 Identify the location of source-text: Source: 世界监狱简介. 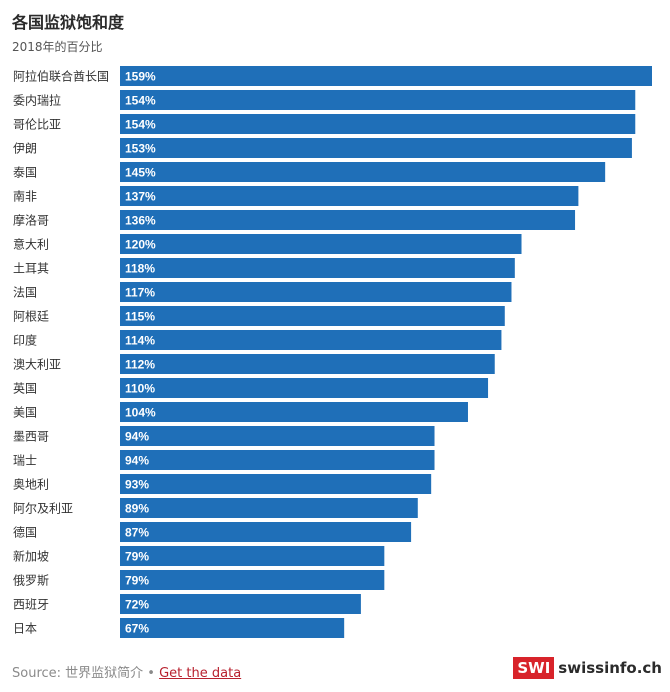
(78, 673).